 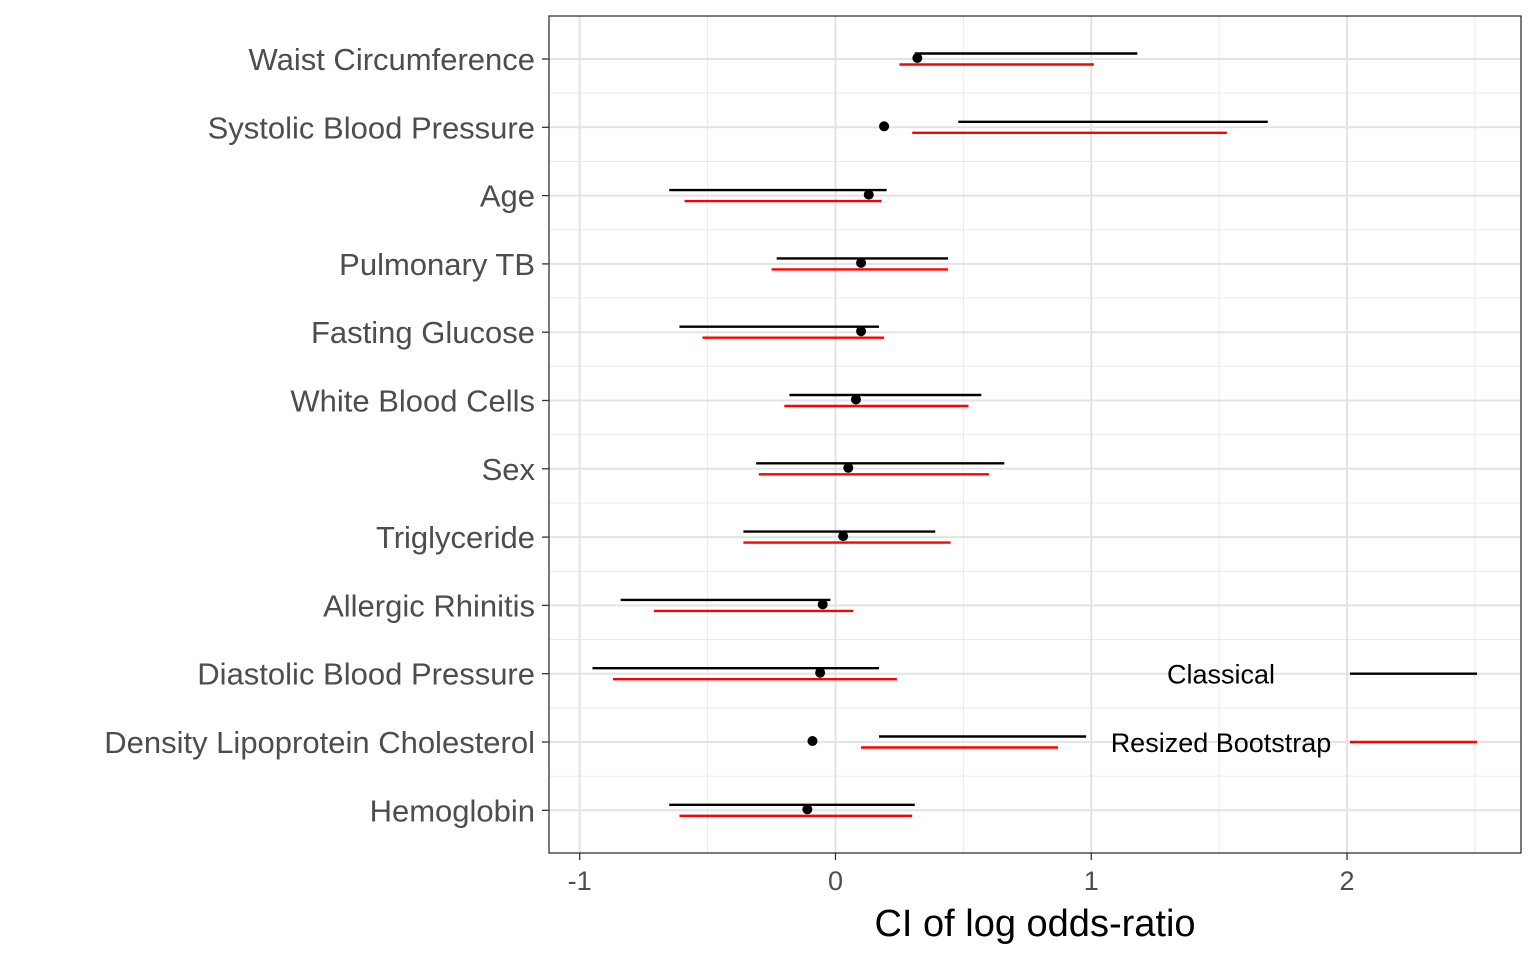 I want to click on category-label: Pulmonary TB, so click(x=437, y=264).